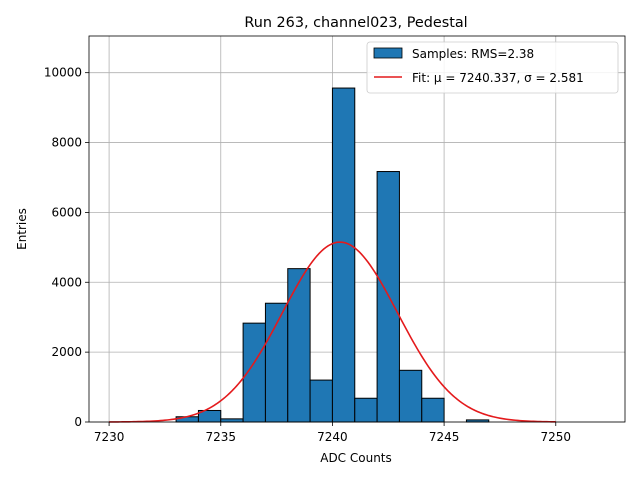 This screenshot has height=480, width=640. I want to click on legend-label-fit: Fit: μ = 7240.337, σ = 2.581, so click(498, 78).